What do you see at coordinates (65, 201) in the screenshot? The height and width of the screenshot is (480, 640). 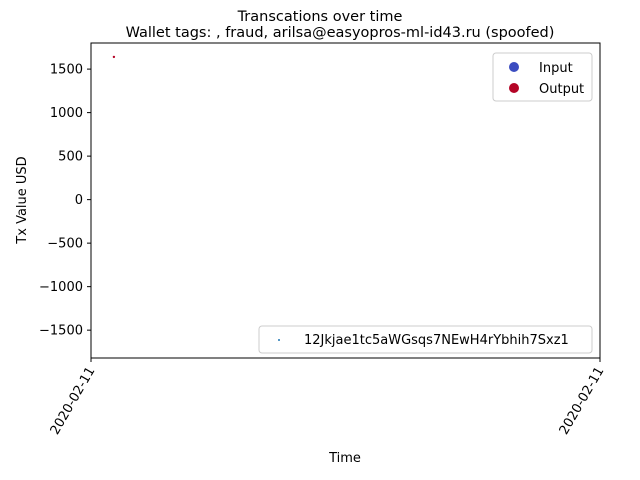 I see `y-axis: −1500 −1000 −500 0 500 1000 1500` at bounding box center [65, 201].